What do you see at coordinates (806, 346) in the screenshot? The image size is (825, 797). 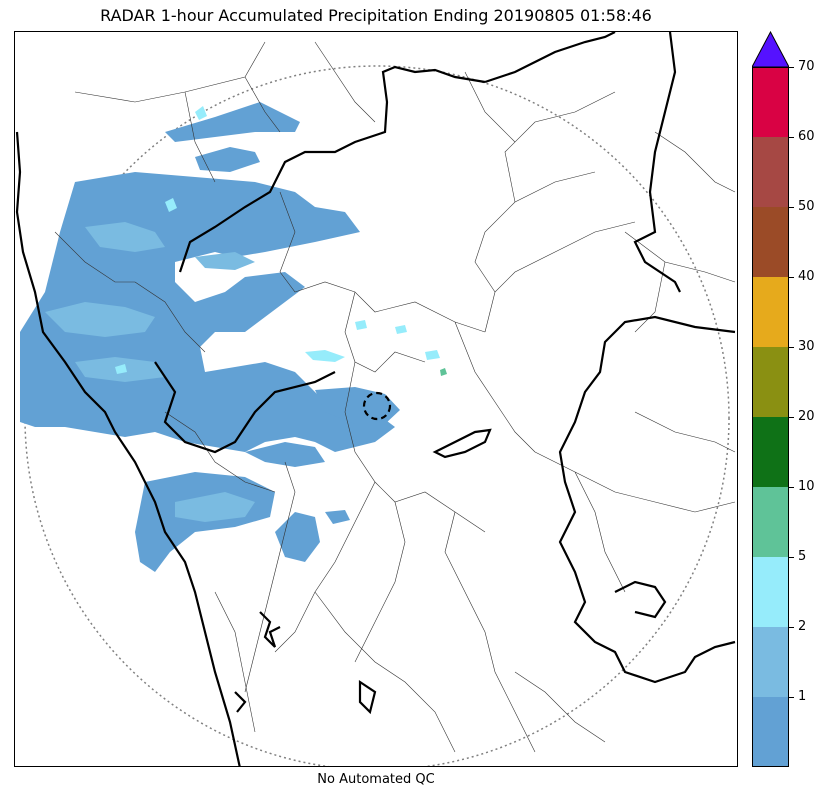 I see `colorbar-tick-label: 30` at bounding box center [806, 346].